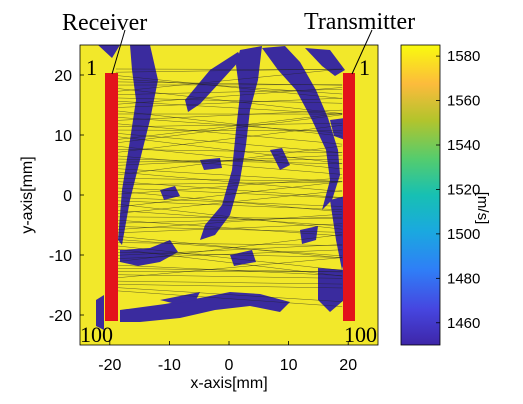 The image size is (523, 404). What do you see at coordinates (169, 365) in the screenshot?
I see `x-tick-label: -10` at bounding box center [169, 365].